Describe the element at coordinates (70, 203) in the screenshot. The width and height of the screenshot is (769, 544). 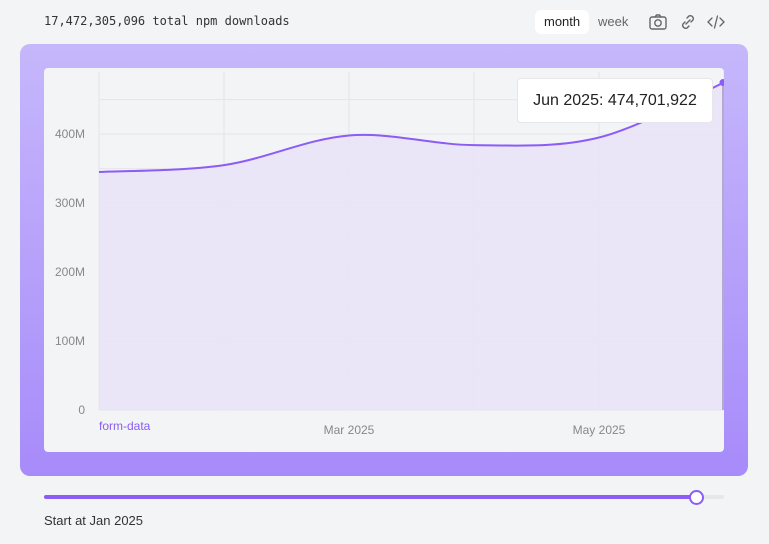
I see `y-tick-label: 300M` at that location.